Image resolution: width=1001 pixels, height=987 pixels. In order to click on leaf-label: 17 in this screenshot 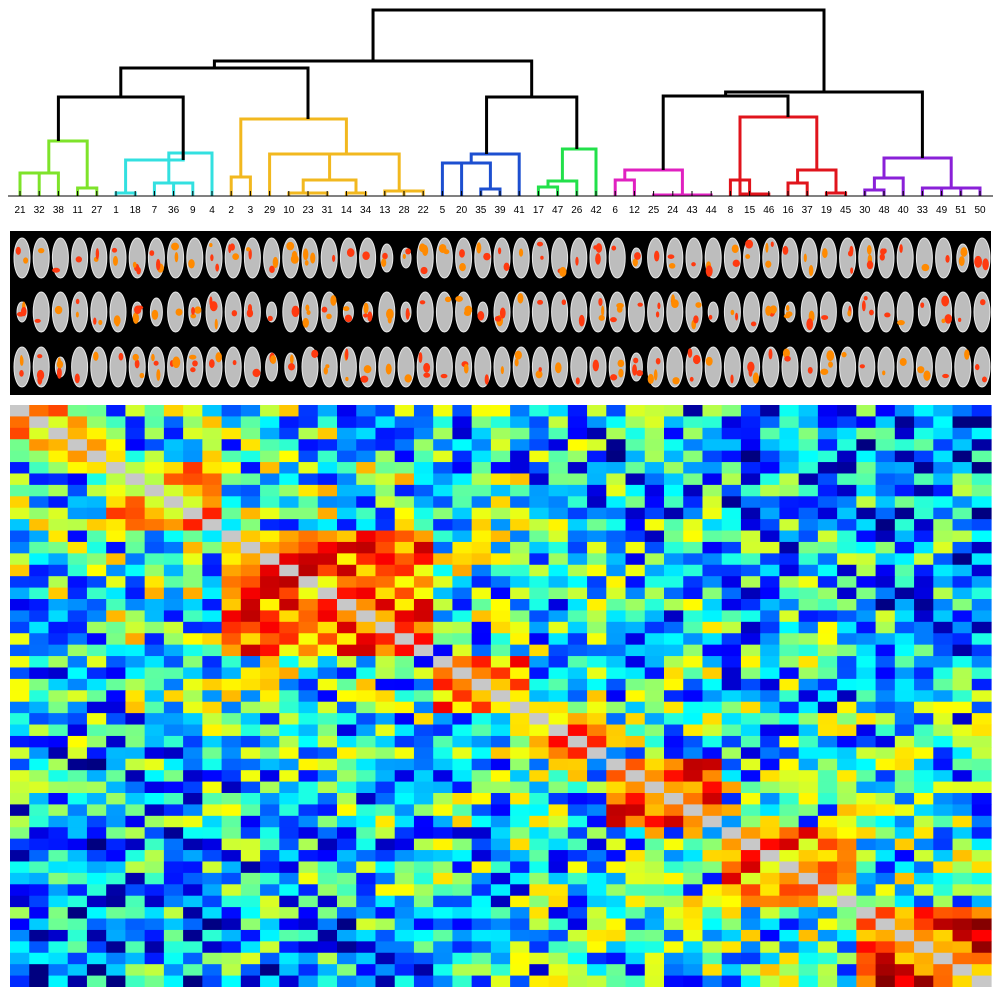, I will do `click(539, 210)`.